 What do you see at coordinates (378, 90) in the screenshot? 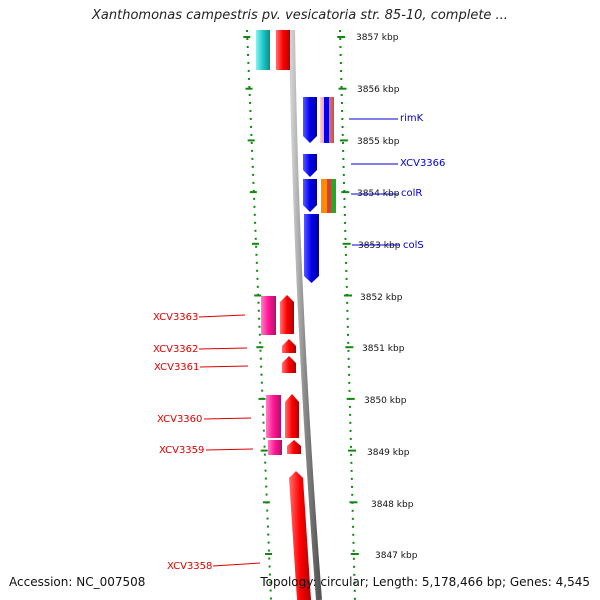
I see `scale-label: 3856 kbp` at bounding box center [378, 90].